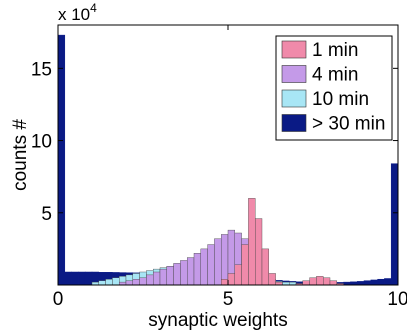  I want to click on y-tick-label-2: 15, so click(41, 69).